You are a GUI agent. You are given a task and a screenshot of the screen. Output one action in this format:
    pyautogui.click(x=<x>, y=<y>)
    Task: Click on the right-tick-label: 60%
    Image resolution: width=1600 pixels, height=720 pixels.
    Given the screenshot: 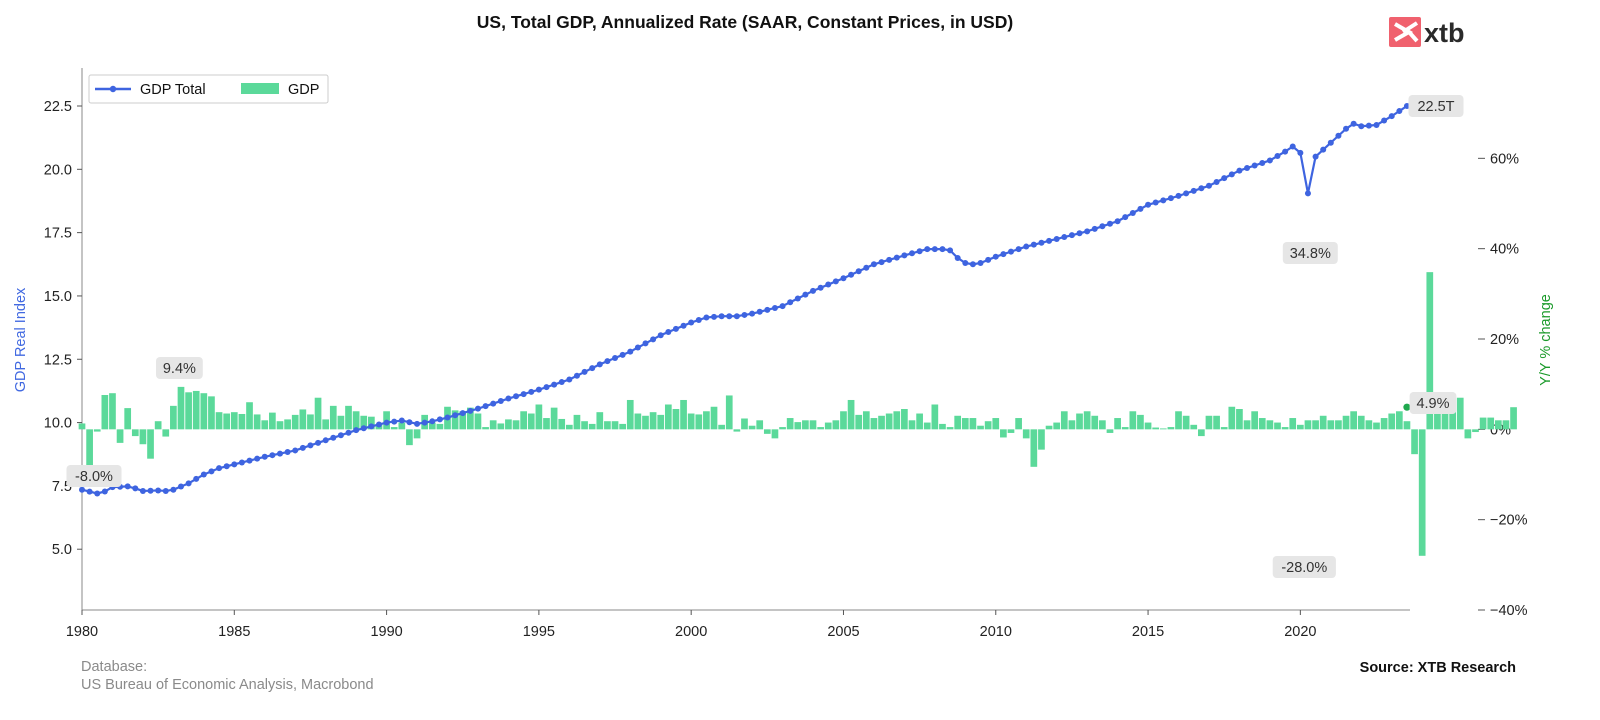 What is the action you would take?
    pyautogui.click(x=1504, y=159)
    